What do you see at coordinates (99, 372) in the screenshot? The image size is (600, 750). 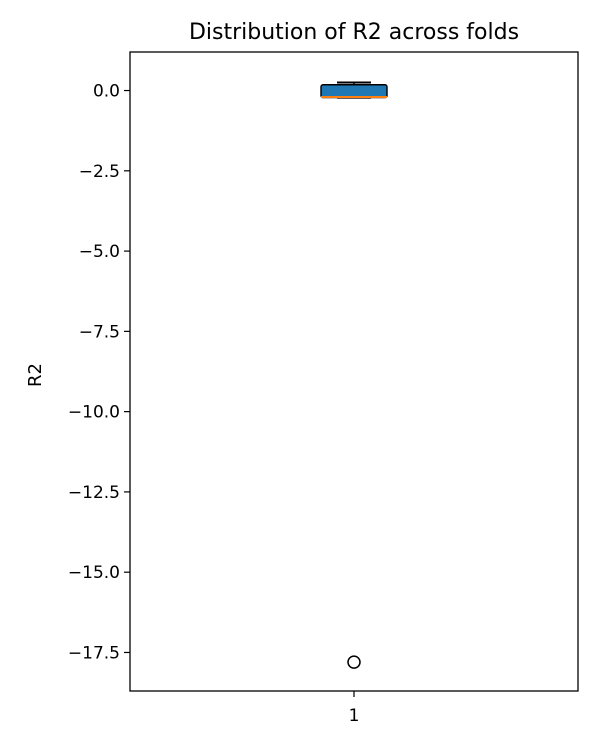 I see `y-axis: 0.0 −2.5 −5.0 −7.5 −10.0 −12.5 −15.0 −17.5` at bounding box center [99, 372].